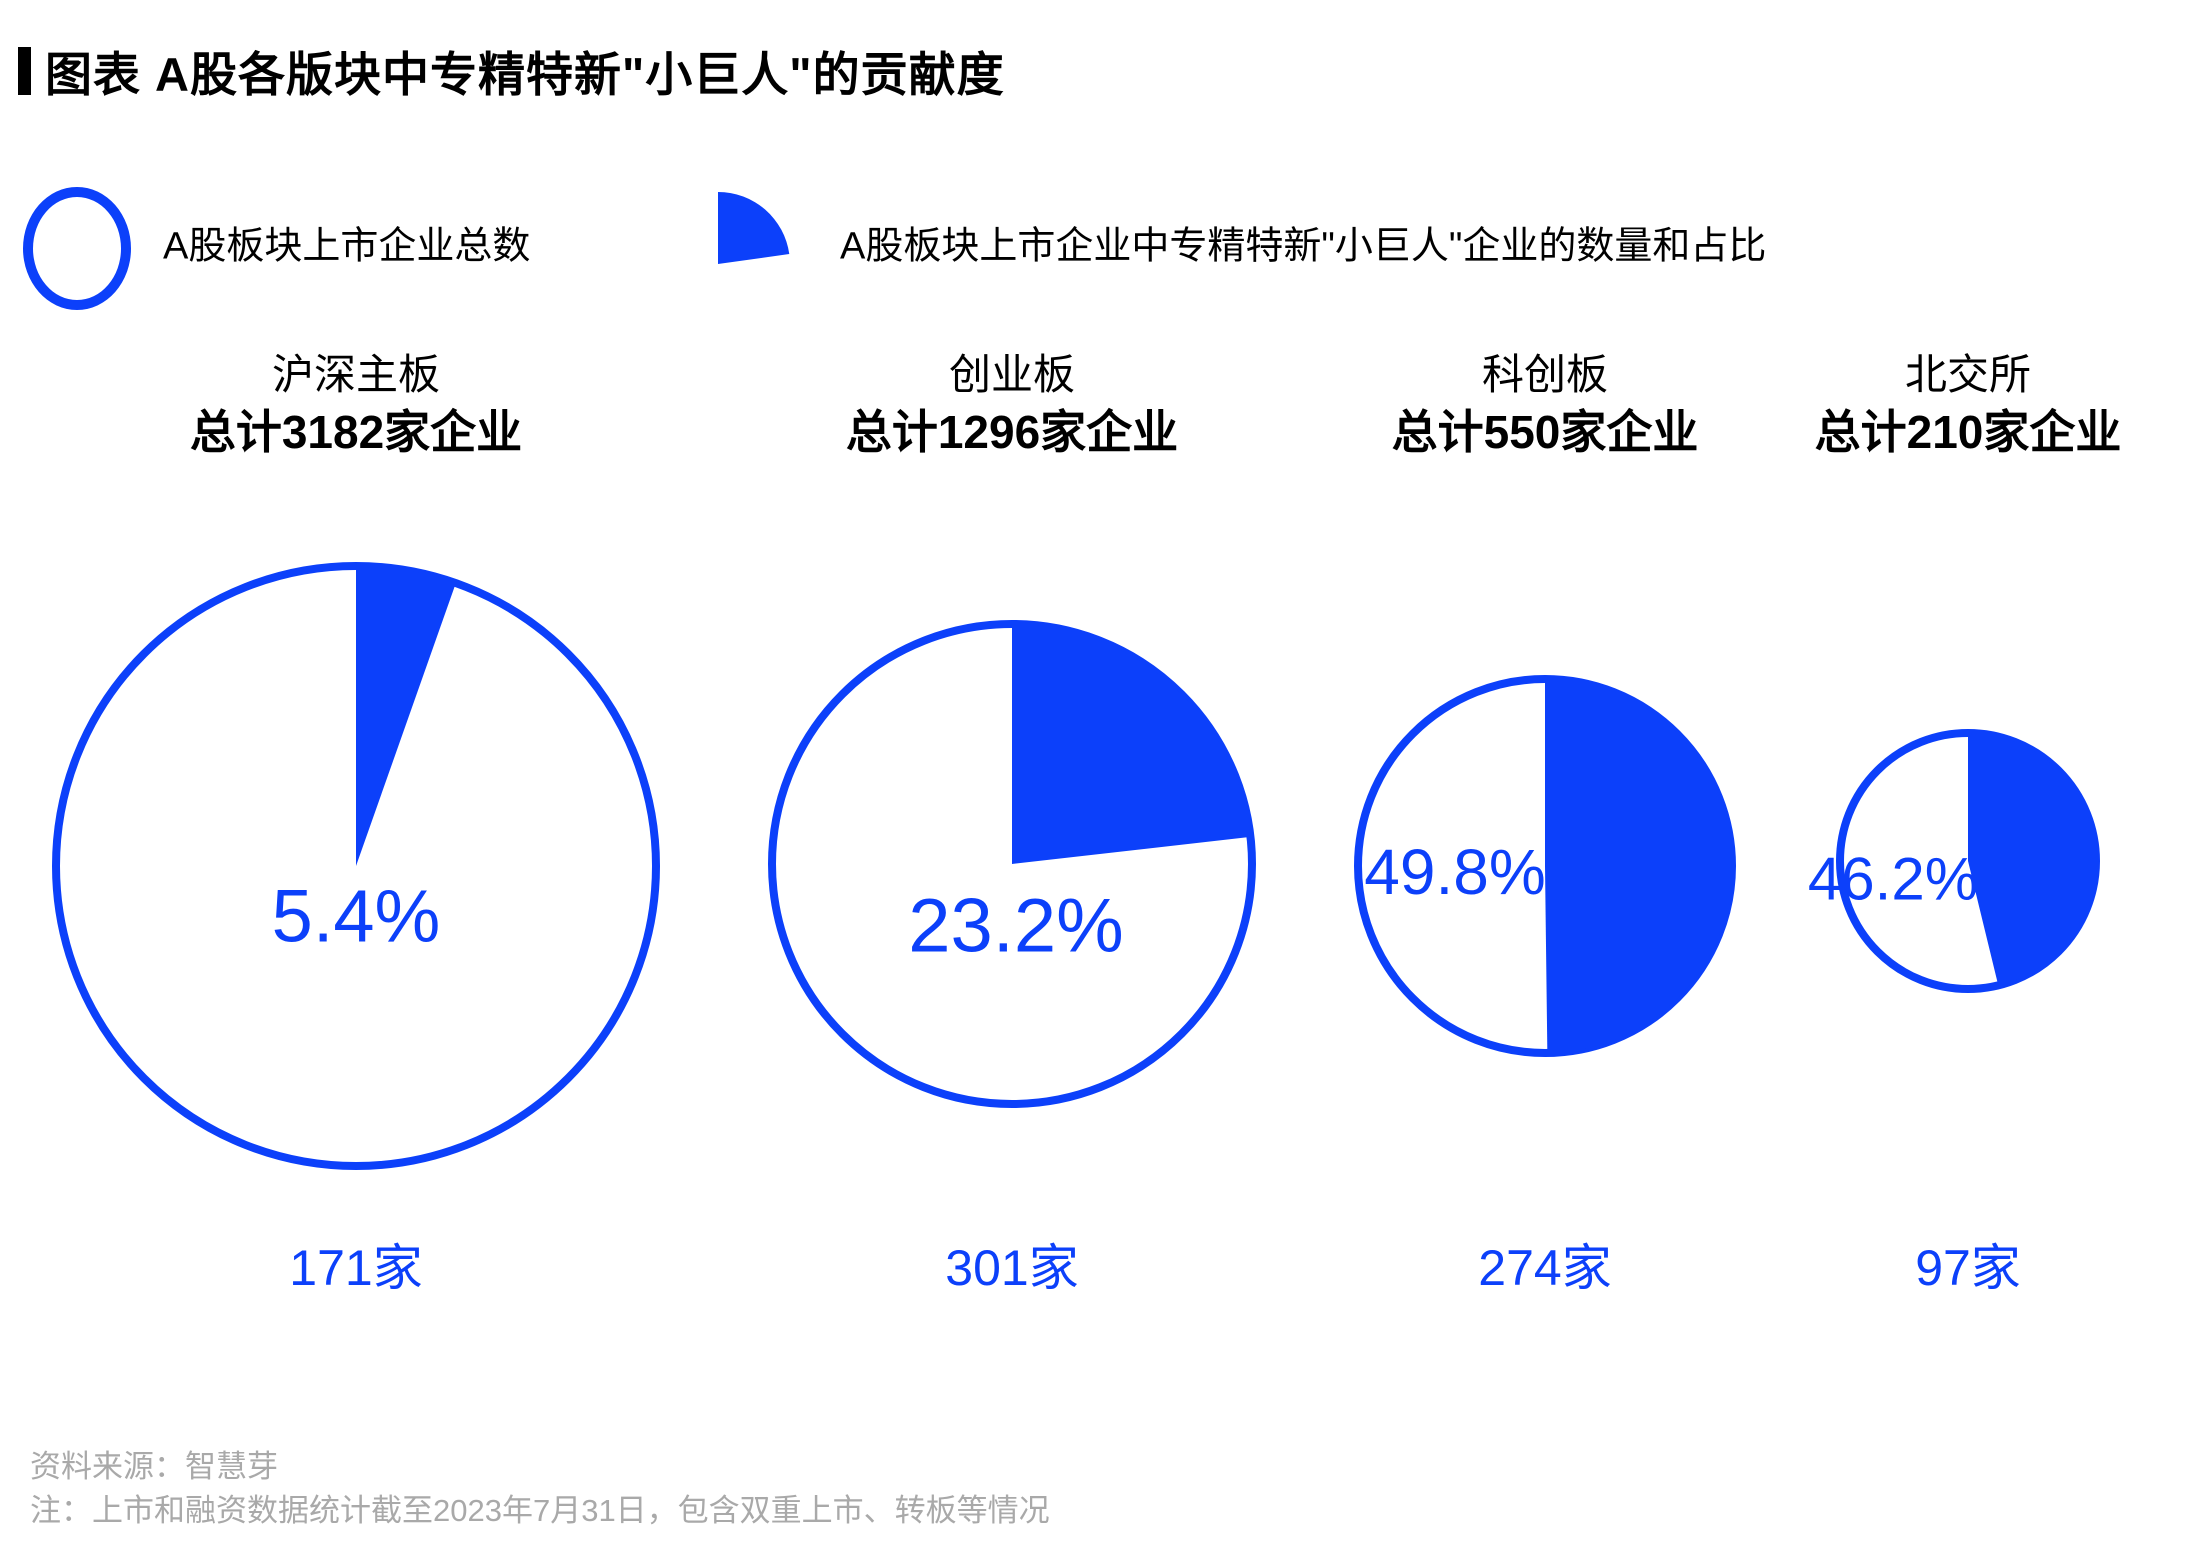 The height and width of the screenshot is (1557, 2200). I want to click on board-name: 沪深主板, so click(355, 374).